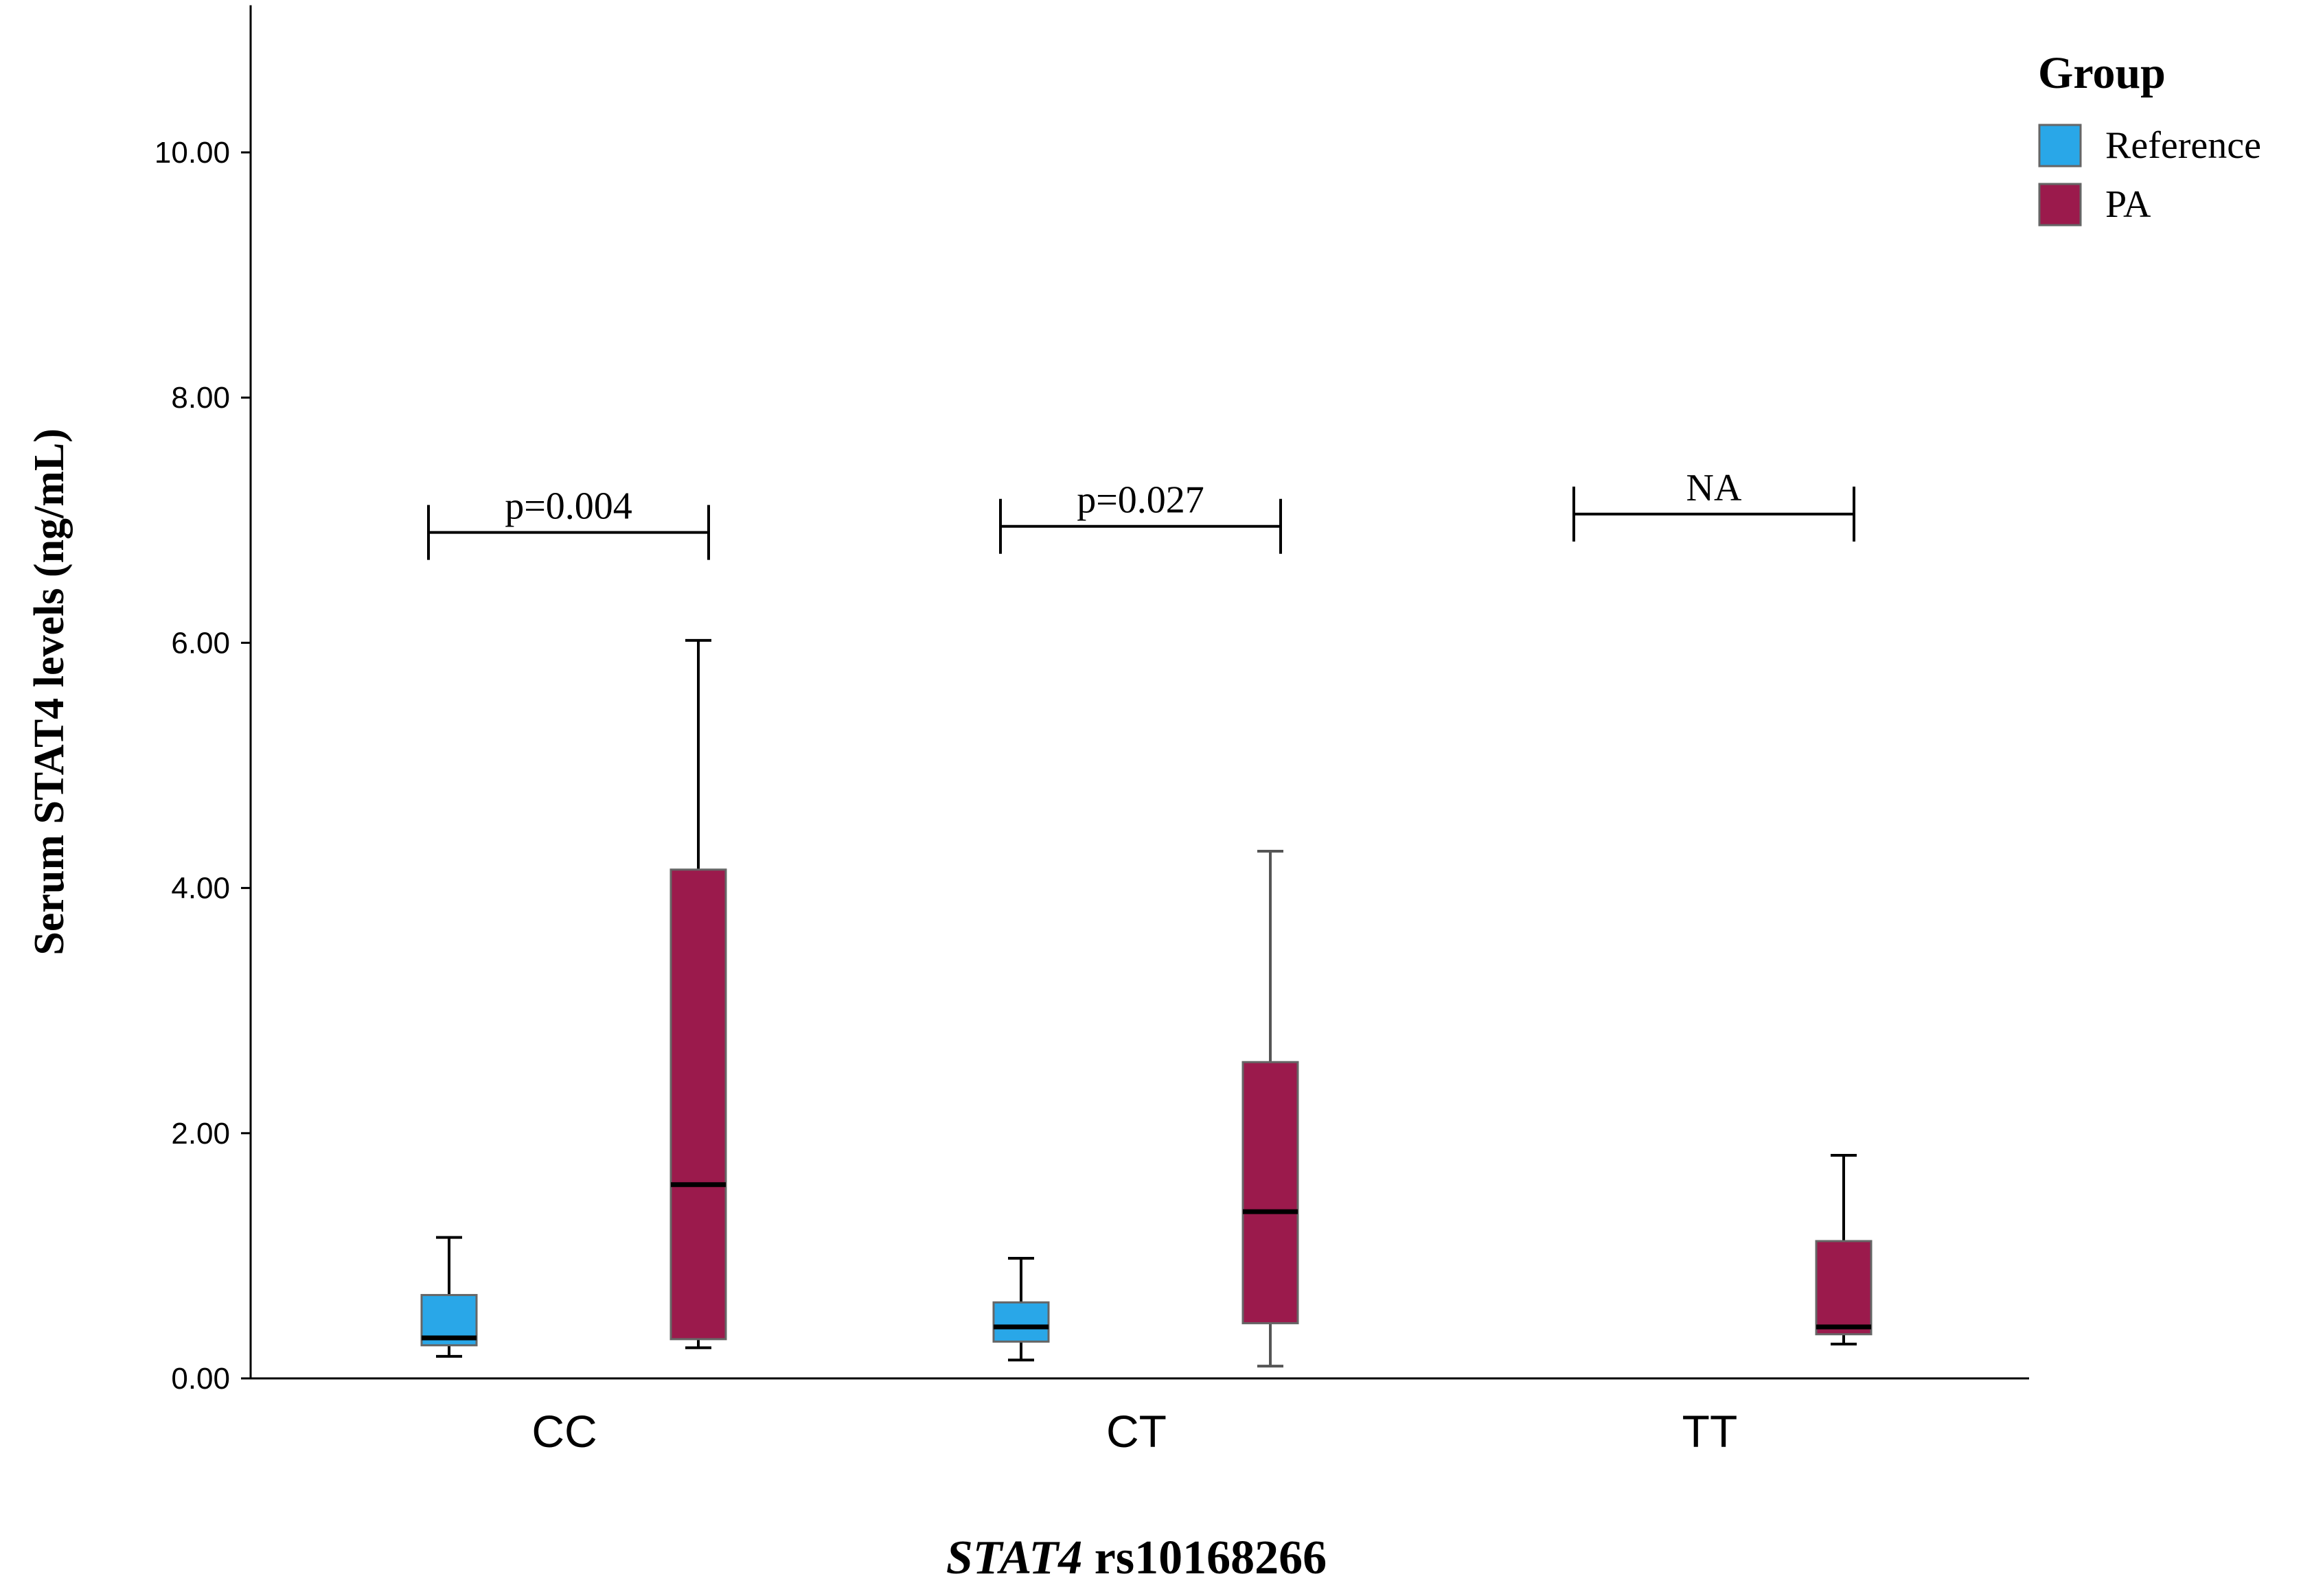 Image resolution: width=2301 pixels, height=1596 pixels. I want to click on y-ticks: 0.00 2.00 4.00 6.00 8.00 10.00, so click(202, 766).